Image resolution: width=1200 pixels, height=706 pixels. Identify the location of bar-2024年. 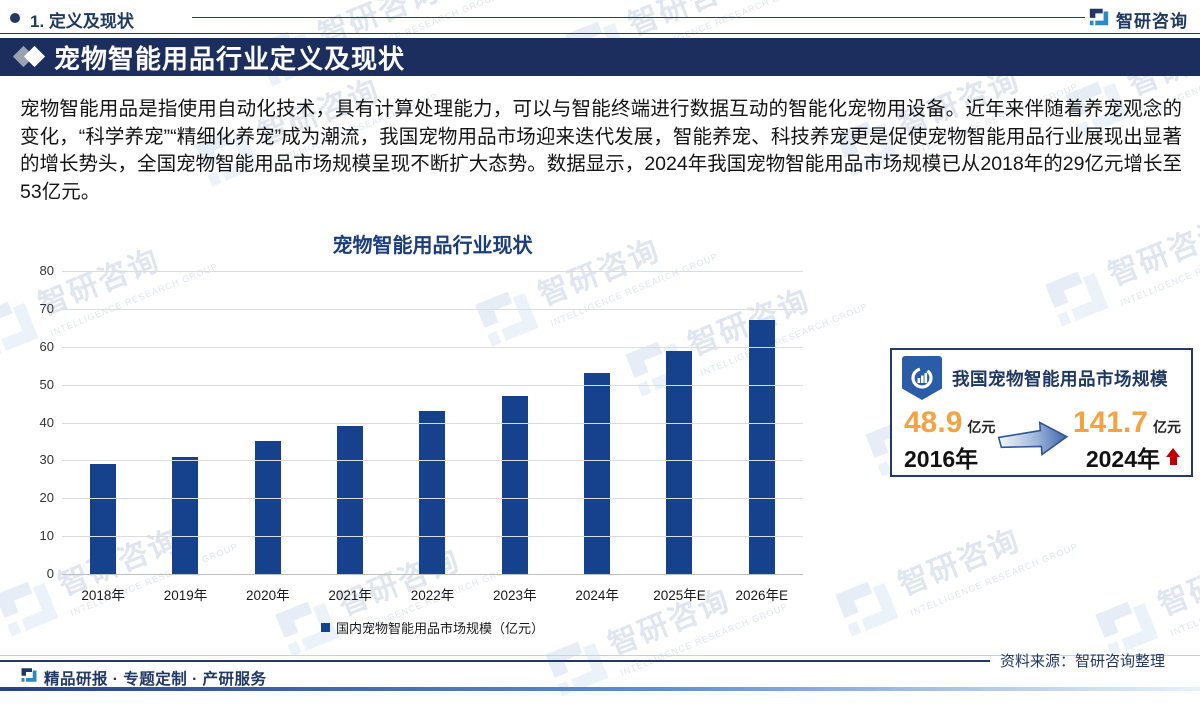
(597, 473).